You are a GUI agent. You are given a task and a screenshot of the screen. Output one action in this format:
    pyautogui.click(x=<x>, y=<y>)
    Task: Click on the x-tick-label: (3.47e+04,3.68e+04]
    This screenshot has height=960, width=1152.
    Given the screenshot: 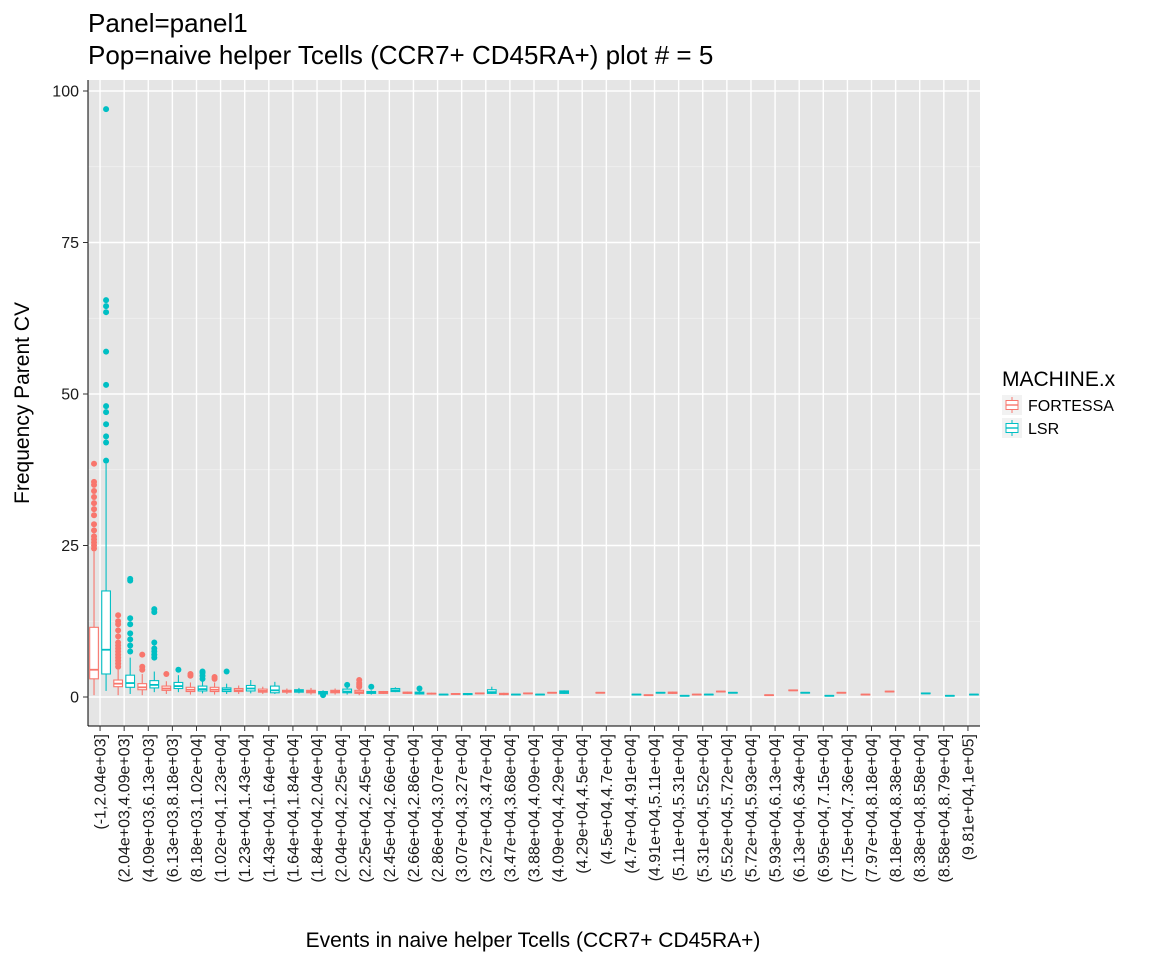 What is the action you would take?
    pyautogui.click(x=510, y=808)
    